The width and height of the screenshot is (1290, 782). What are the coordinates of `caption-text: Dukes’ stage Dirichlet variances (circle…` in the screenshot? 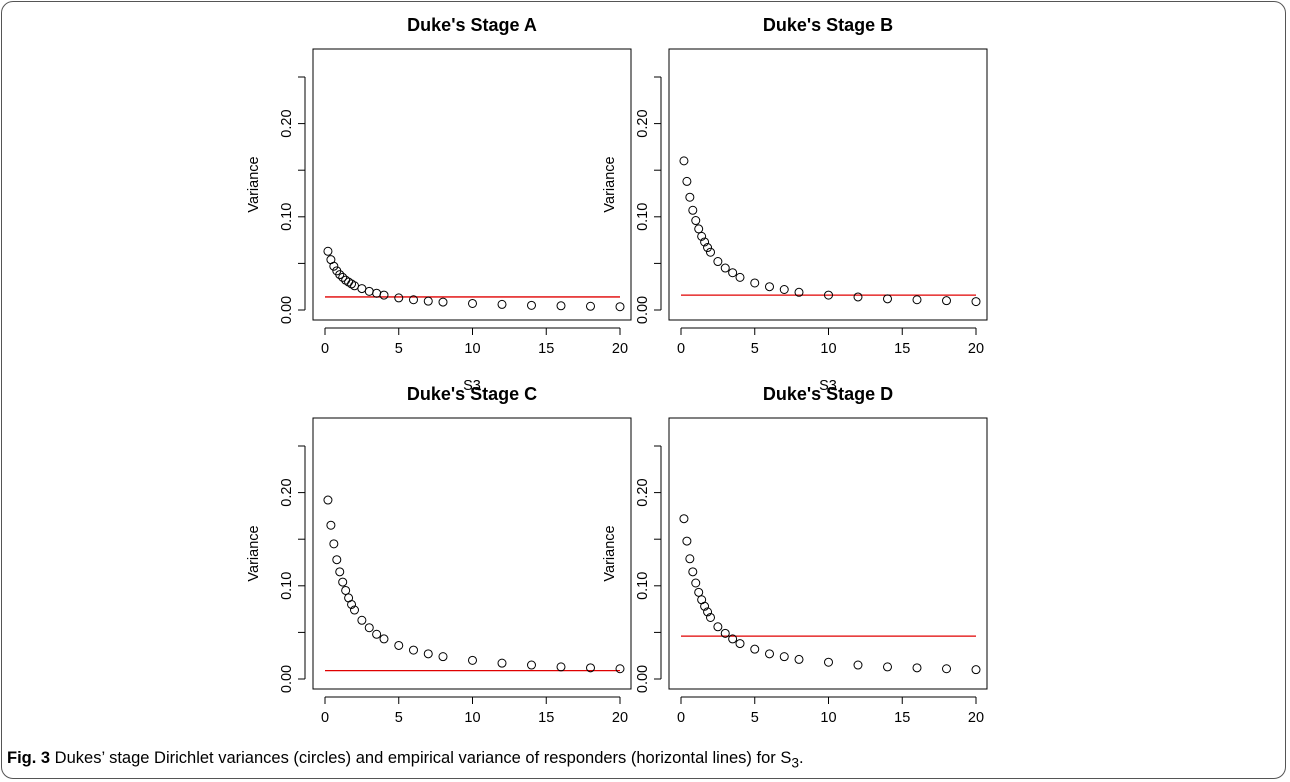 It's located at (421, 758).